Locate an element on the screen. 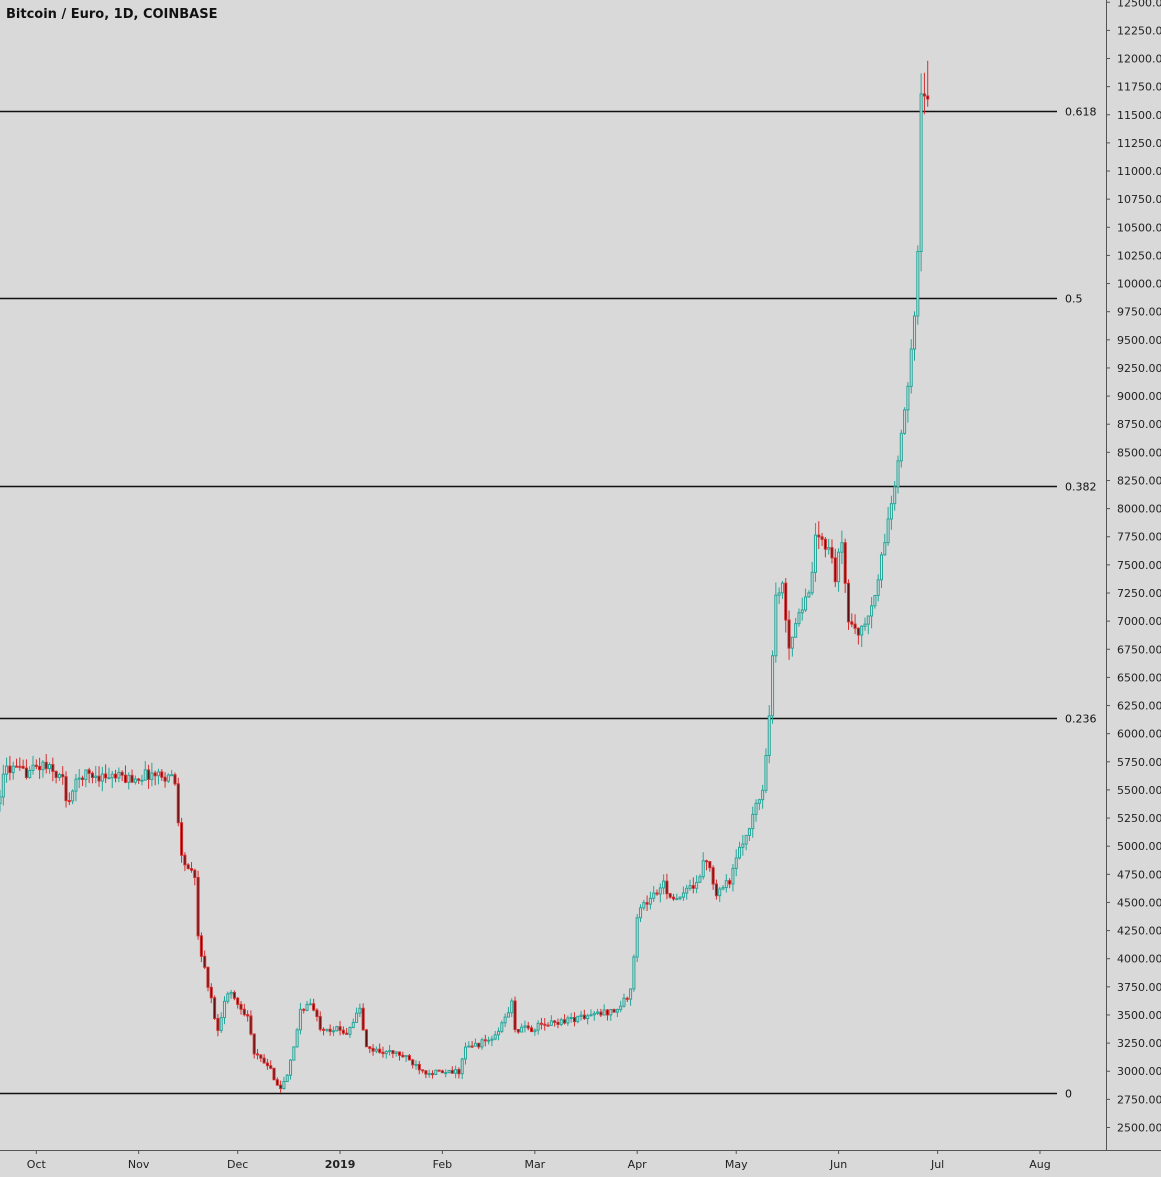 This screenshot has height=1177, width=1161. y-tick-label: 9000.00 is located at coordinates (1139, 396).